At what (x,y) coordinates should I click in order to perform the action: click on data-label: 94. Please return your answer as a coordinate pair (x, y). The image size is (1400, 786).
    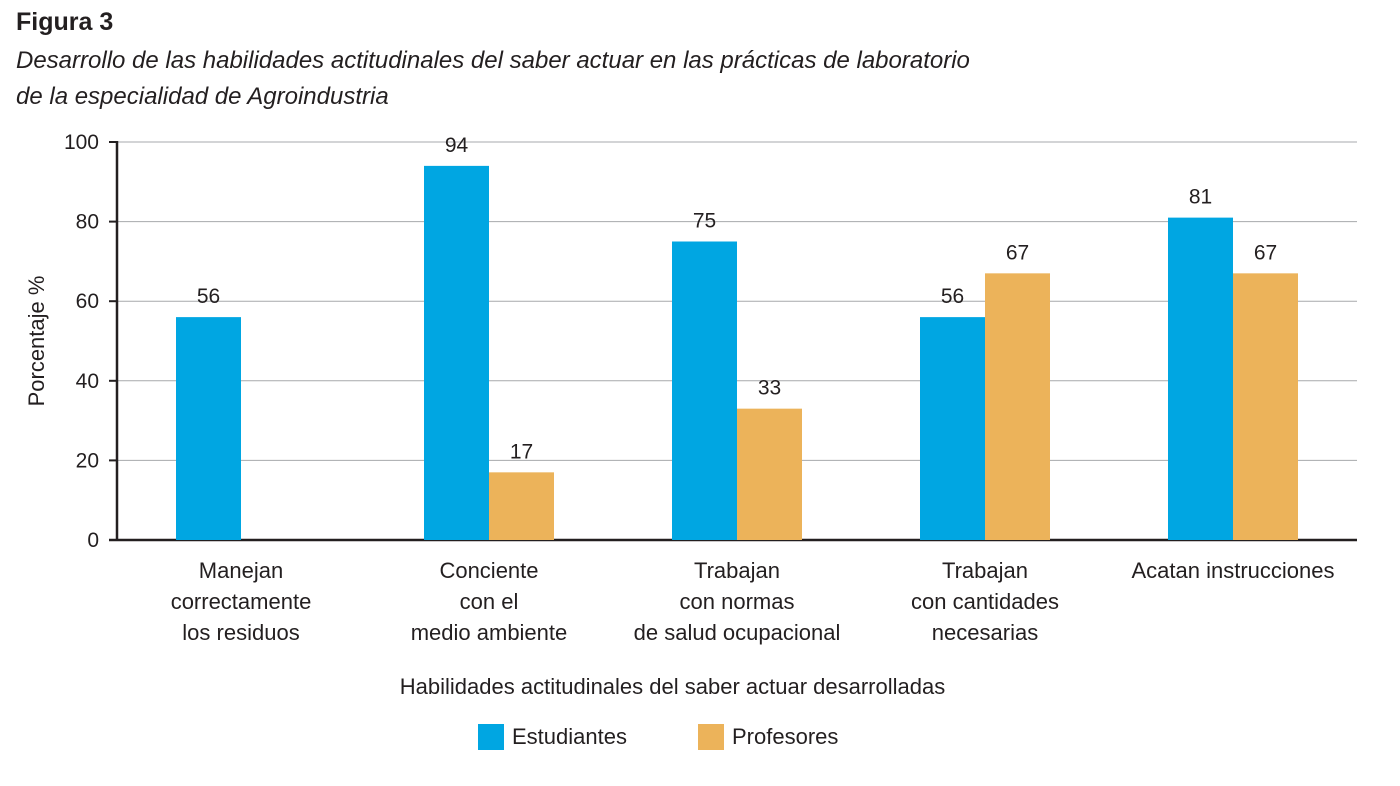
    Looking at the image, I should click on (457, 145).